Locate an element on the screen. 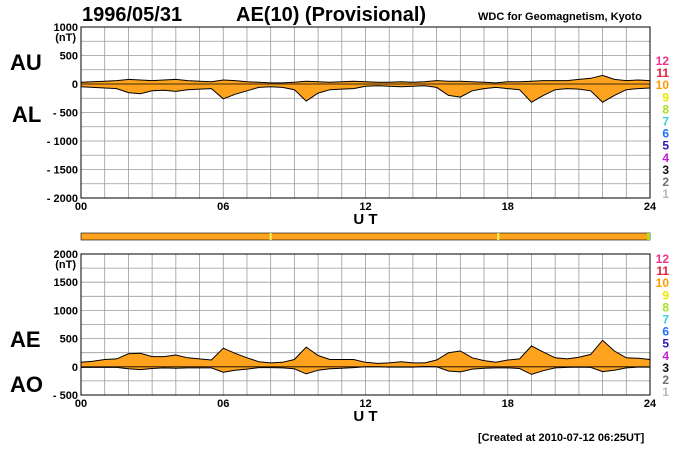 This screenshot has height=450, width=700. date-title: 1996/05/31 is located at coordinates (132, 15).